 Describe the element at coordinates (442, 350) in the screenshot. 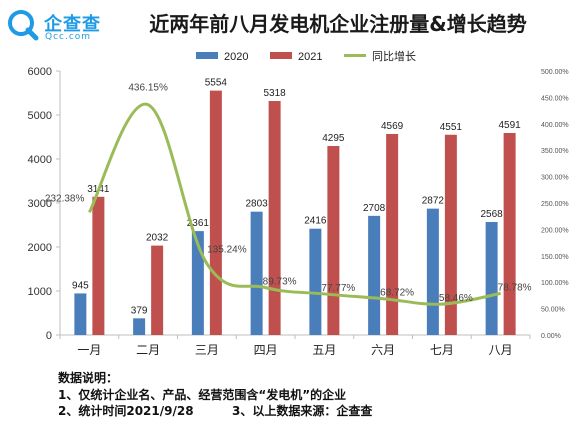

I see `x-category-label: 七月` at that location.